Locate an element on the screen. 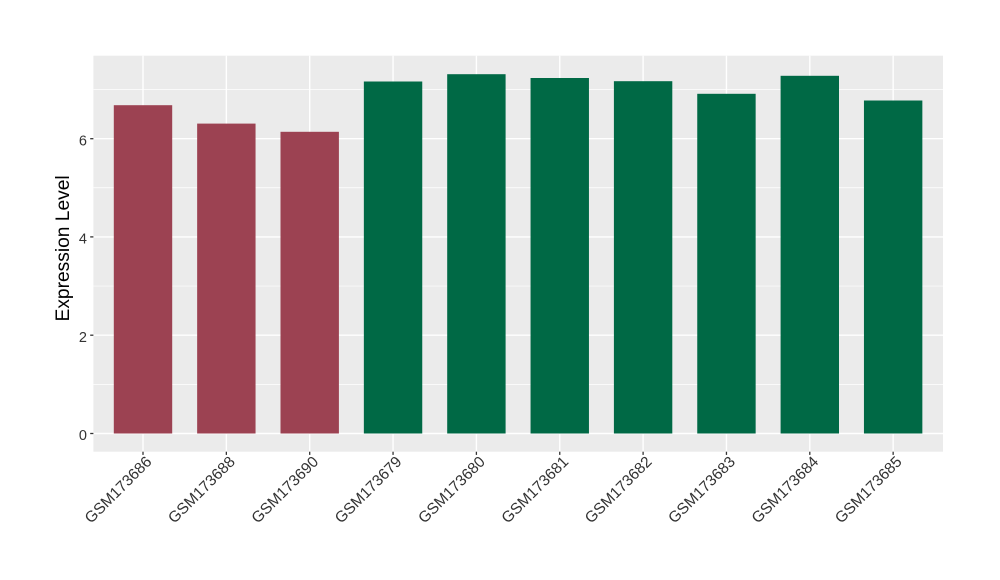 Image resolution: width=1000 pixels, height=580 pixels. svg-text: GSM173680 is located at coordinates (452, 490).